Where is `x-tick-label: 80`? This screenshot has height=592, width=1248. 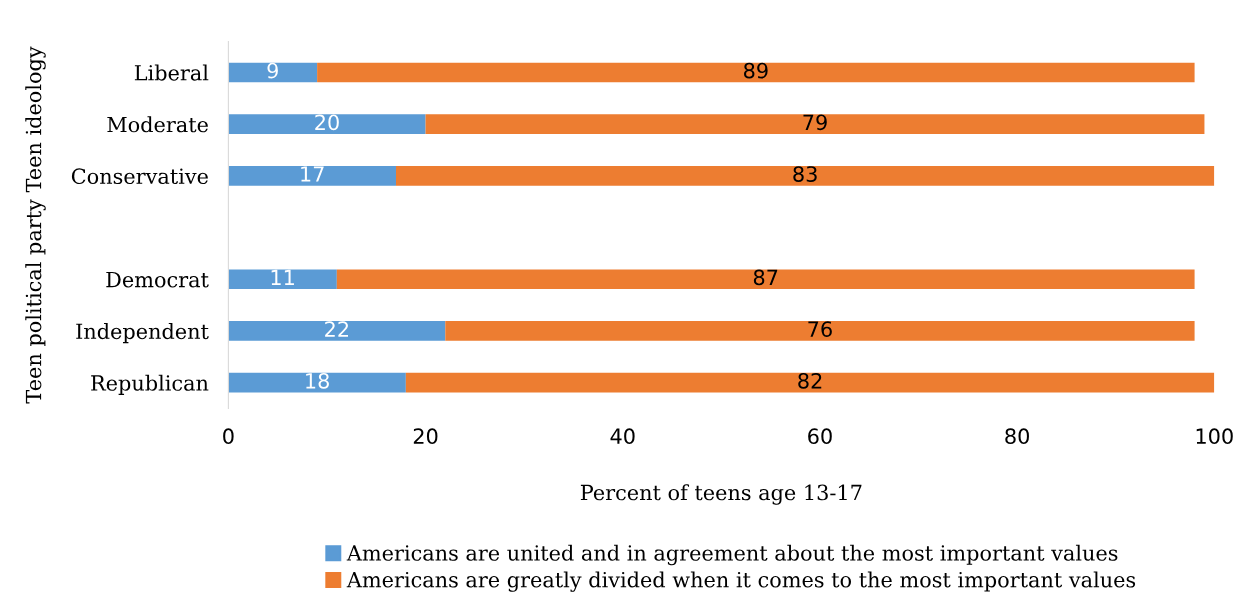 x-tick-label: 80 is located at coordinates (1017, 436).